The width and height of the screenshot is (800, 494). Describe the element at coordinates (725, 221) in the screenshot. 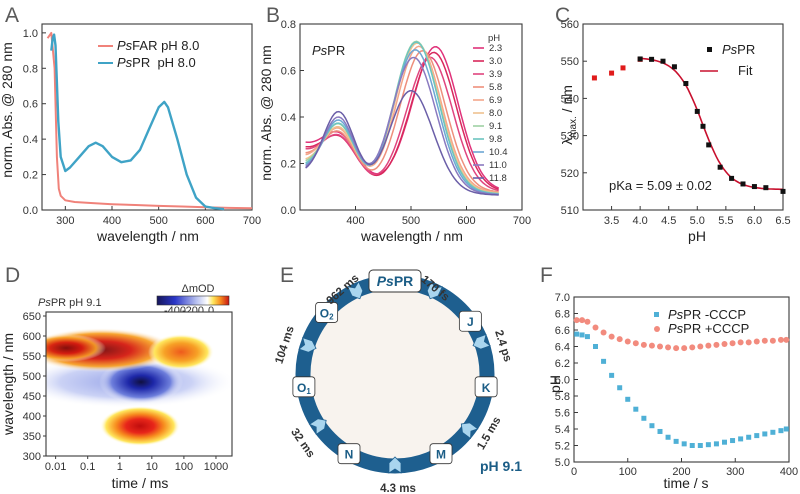

I see `panel-c-xtick-label: 5.5` at that location.